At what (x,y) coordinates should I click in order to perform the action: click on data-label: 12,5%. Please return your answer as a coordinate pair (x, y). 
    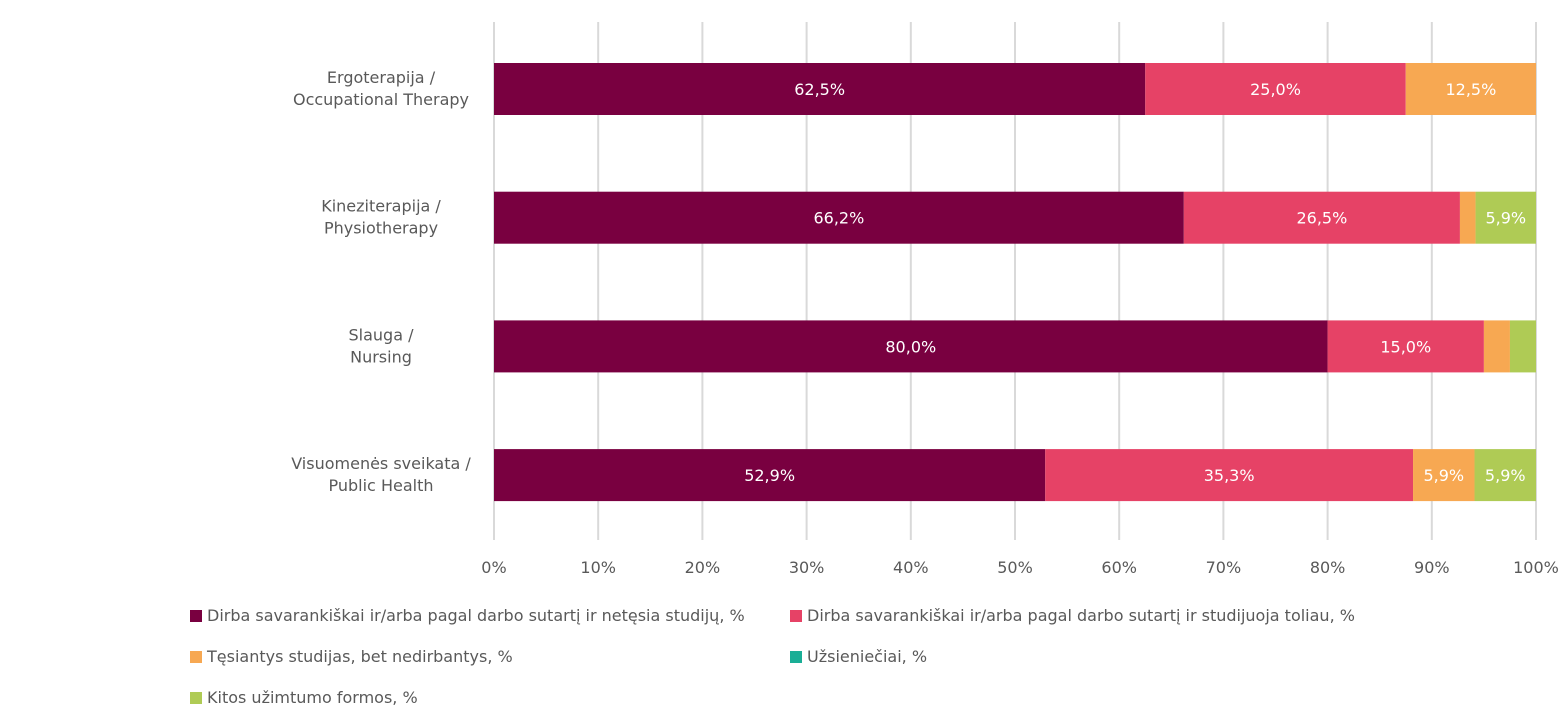
    Looking at the image, I should click on (1470, 89).